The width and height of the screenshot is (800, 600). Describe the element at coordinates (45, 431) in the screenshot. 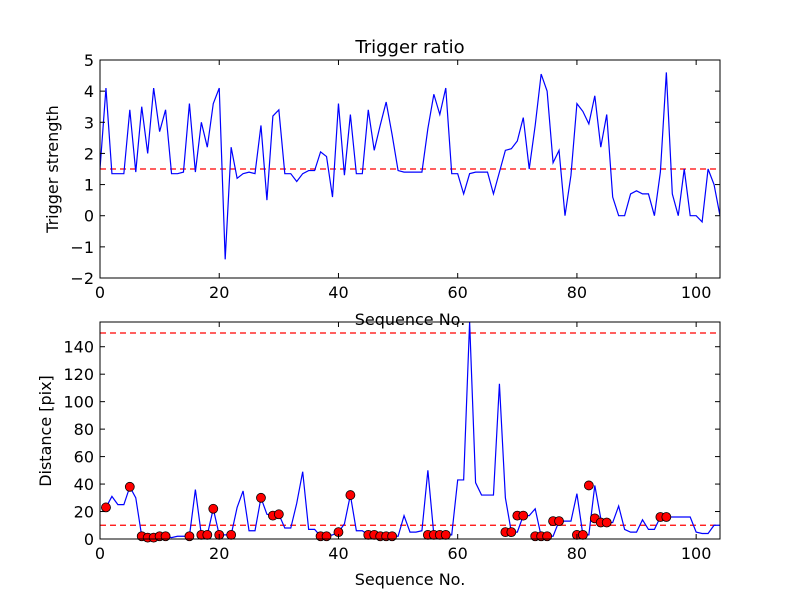

I see `y-axis-label: Distance [pix]` at that location.